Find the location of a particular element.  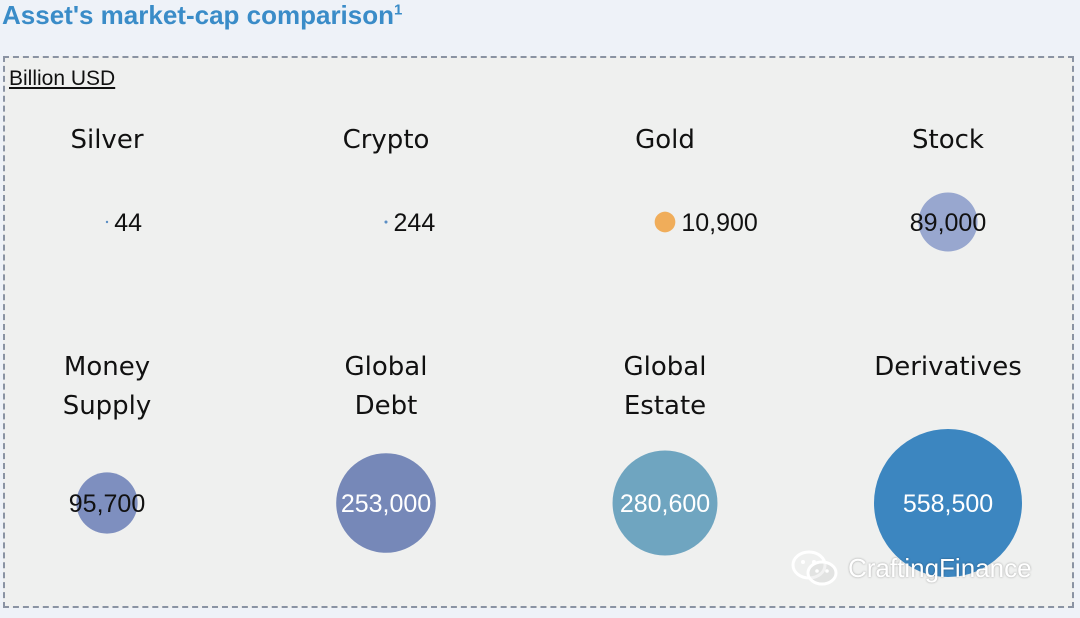

category-label-silver: Silver is located at coordinates (106, 140).